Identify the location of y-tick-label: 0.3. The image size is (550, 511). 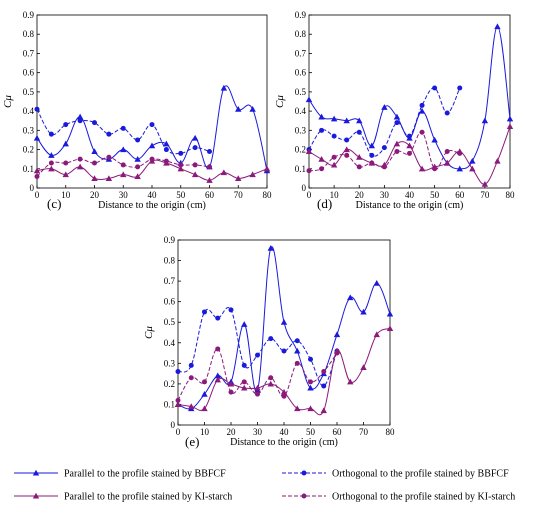
(29, 130).